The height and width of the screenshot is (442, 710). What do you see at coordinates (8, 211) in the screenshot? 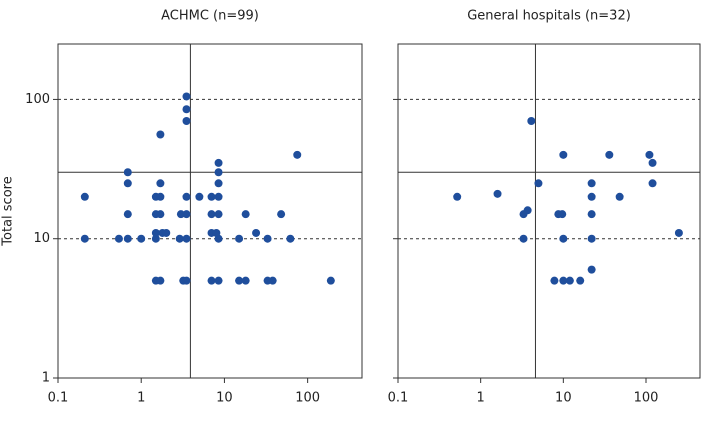
I see `y-axis-label: Total score` at bounding box center [8, 211].